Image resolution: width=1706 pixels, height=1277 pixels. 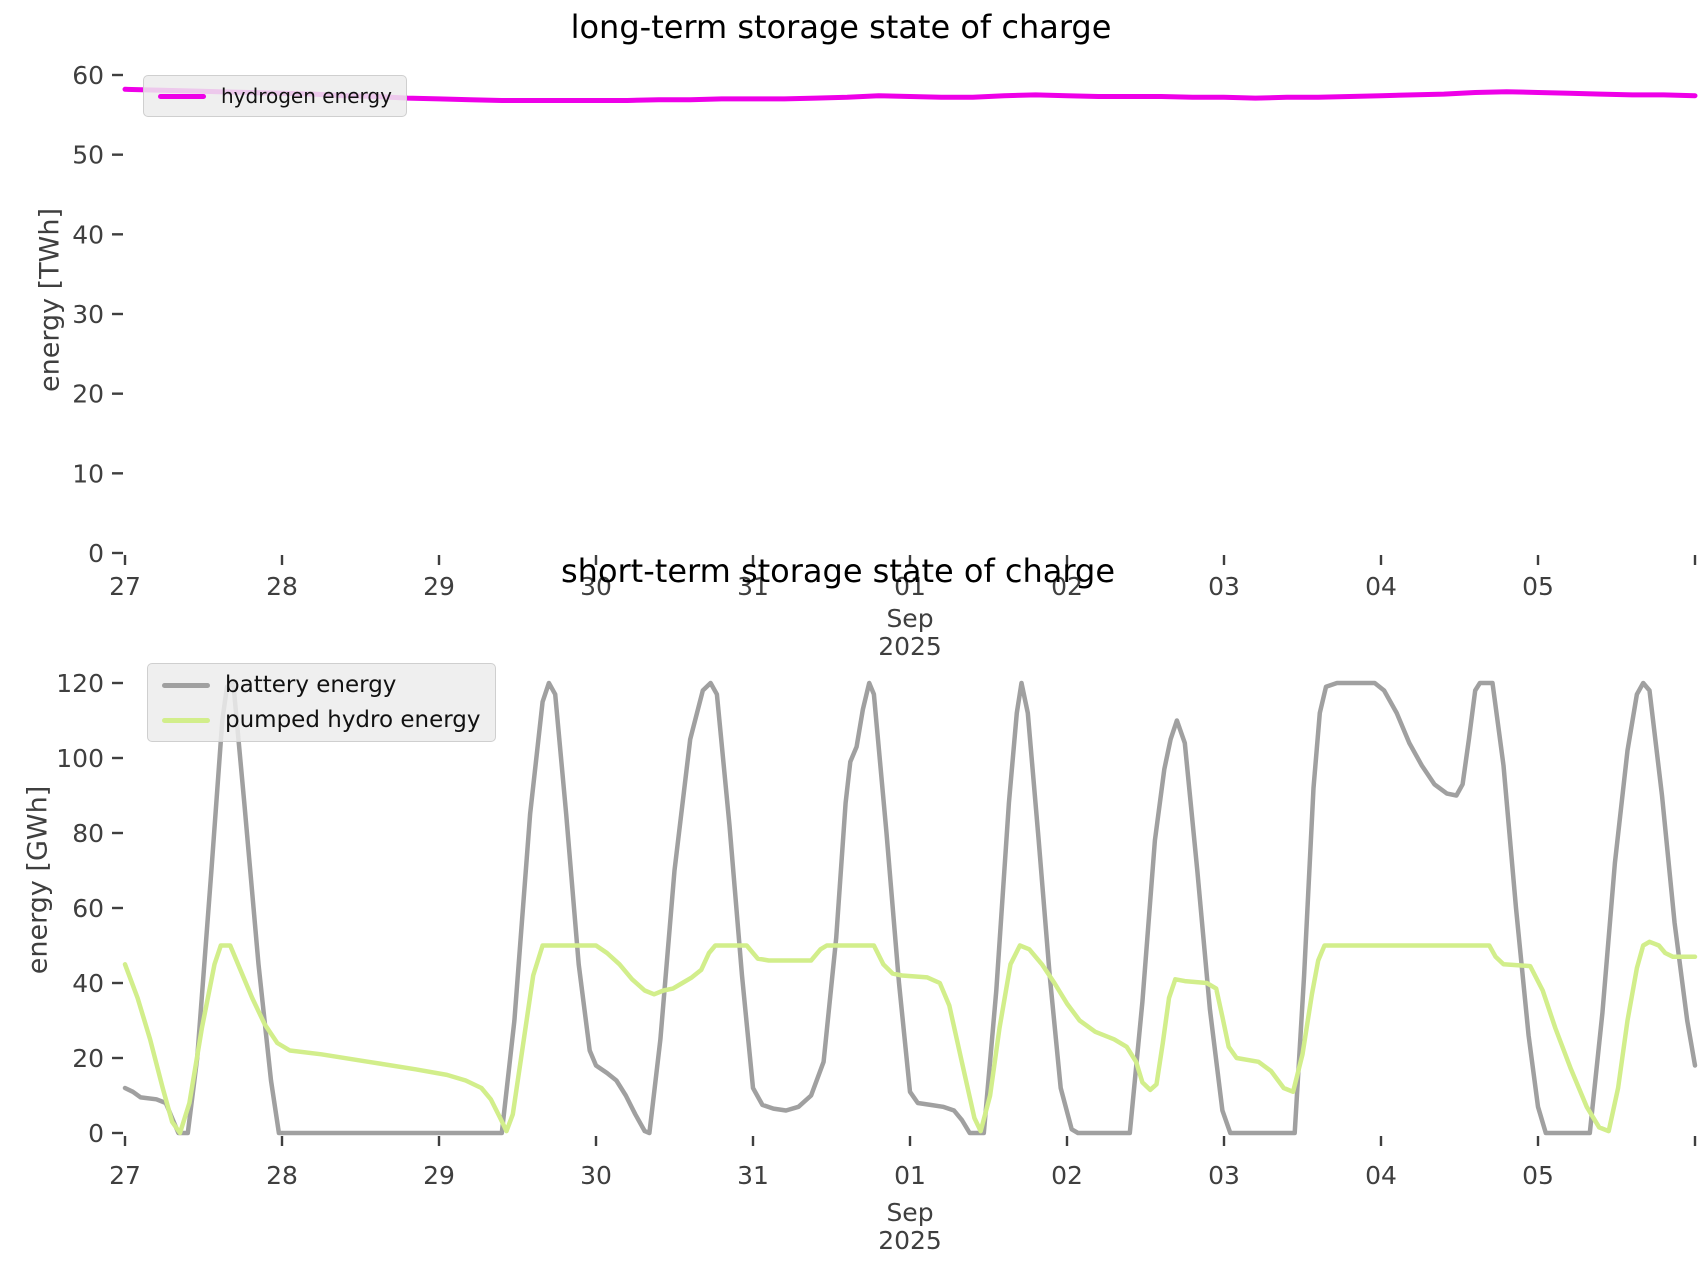 What do you see at coordinates (88, 833) in the screenshot?
I see `y-tick-label: 80` at bounding box center [88, 833].